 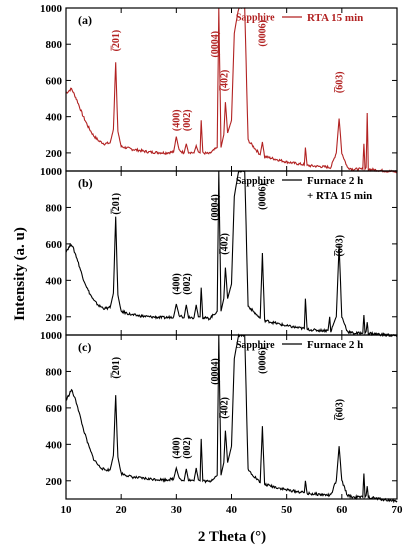 I want to click on x-tick-label: 20, so click(x=122, y=510).